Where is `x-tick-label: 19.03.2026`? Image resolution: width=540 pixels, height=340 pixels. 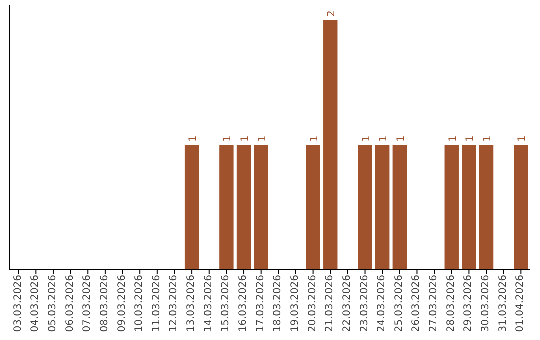
x-tick-label: 19.03.2026 is located at coordinates (295, 303).